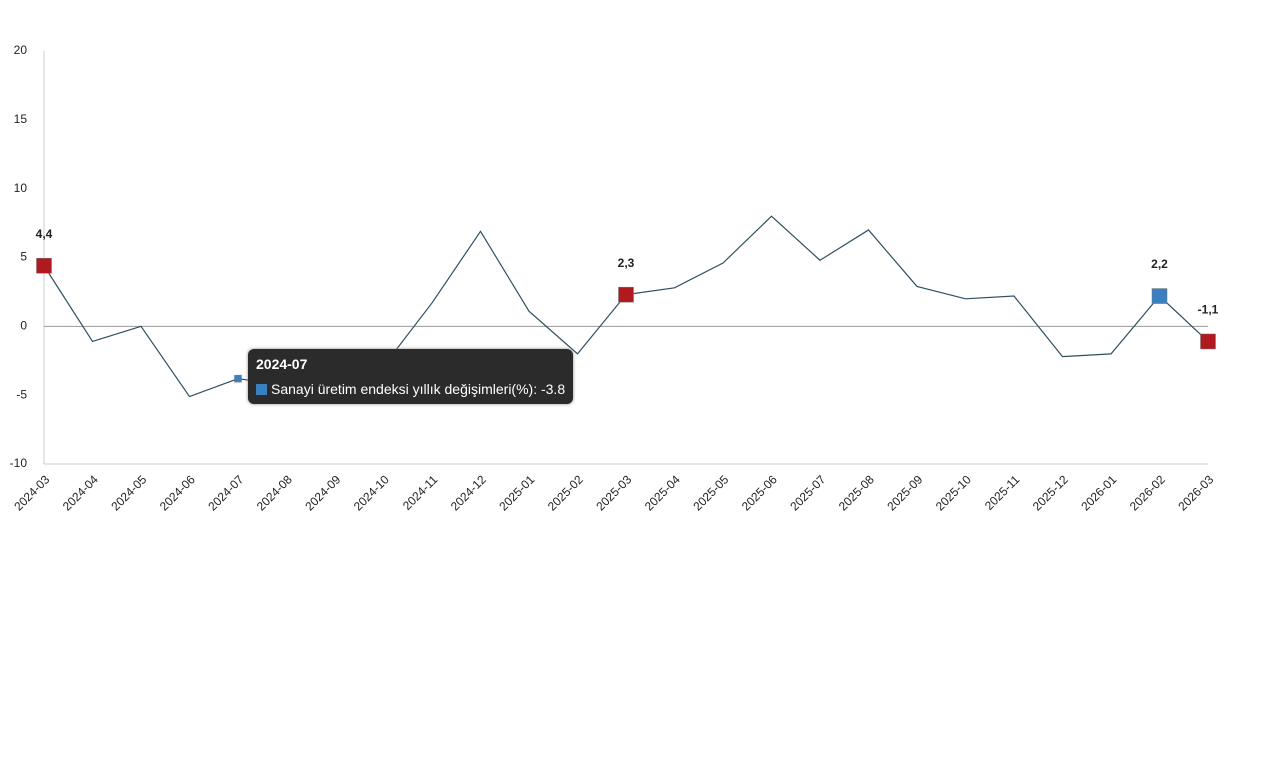 The image size is (1280, 760). Describe the element at coordinates (1147, 492) in the screenshot. I see `x-tick-label: 2026-02` at that location.